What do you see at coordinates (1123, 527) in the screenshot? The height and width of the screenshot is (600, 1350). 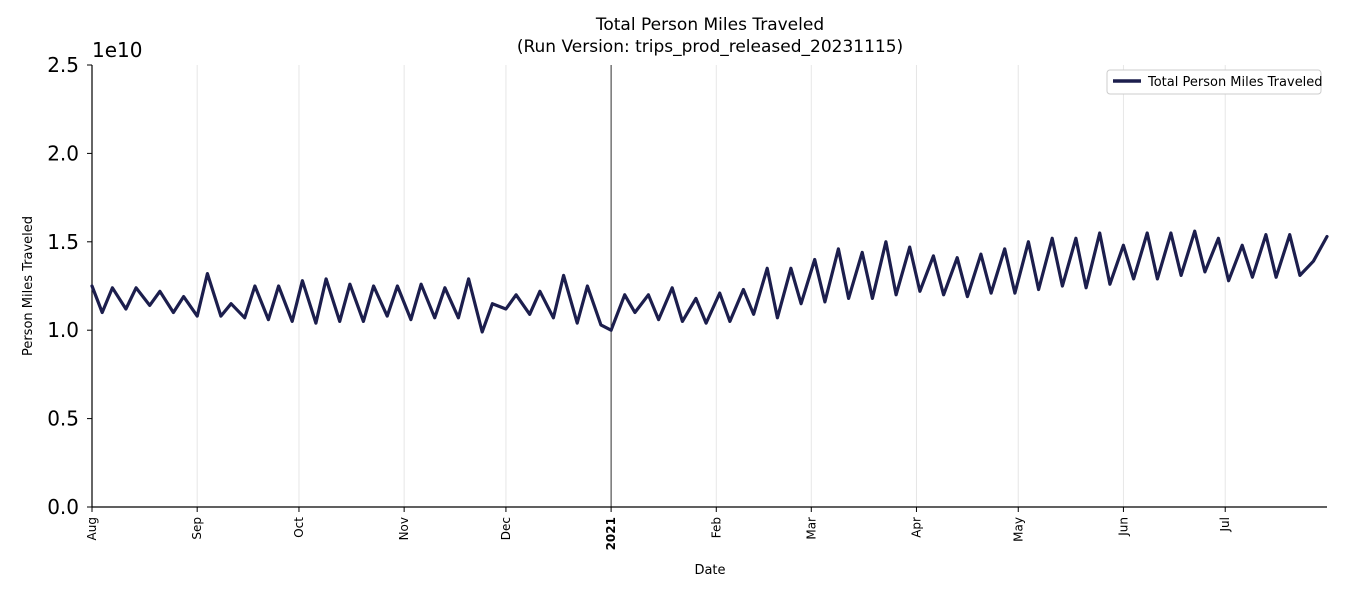 I see `x-tick-label: Jun` at bounding box center [1123, 527].